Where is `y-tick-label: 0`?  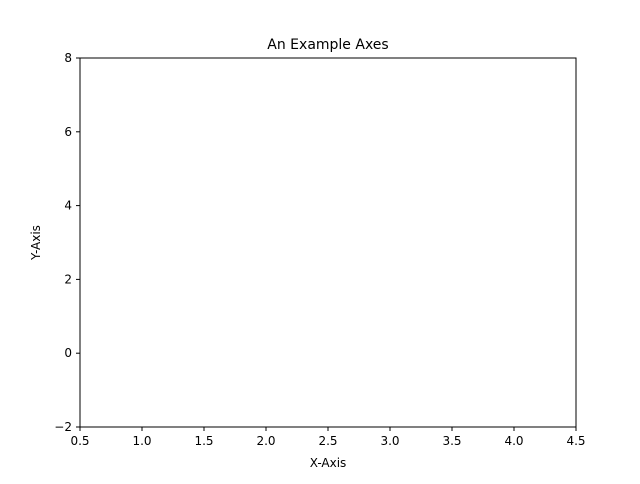 y-tick-label: 0 is located at coordinates (68, 353).